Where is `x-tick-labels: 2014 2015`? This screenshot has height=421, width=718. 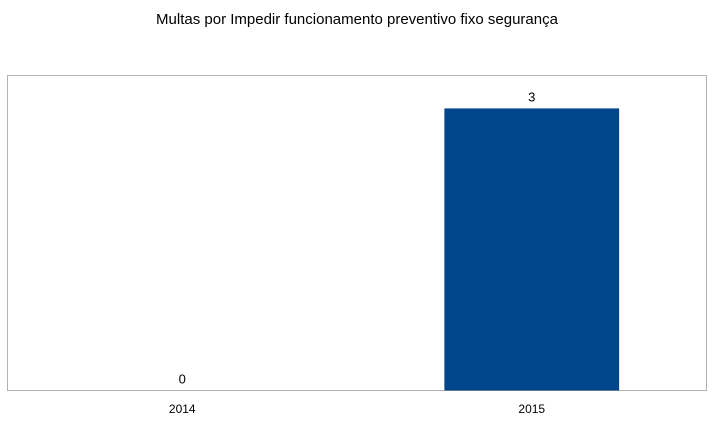
x-tick-labels: 2014 2015 is located at coordinates (357, 409).